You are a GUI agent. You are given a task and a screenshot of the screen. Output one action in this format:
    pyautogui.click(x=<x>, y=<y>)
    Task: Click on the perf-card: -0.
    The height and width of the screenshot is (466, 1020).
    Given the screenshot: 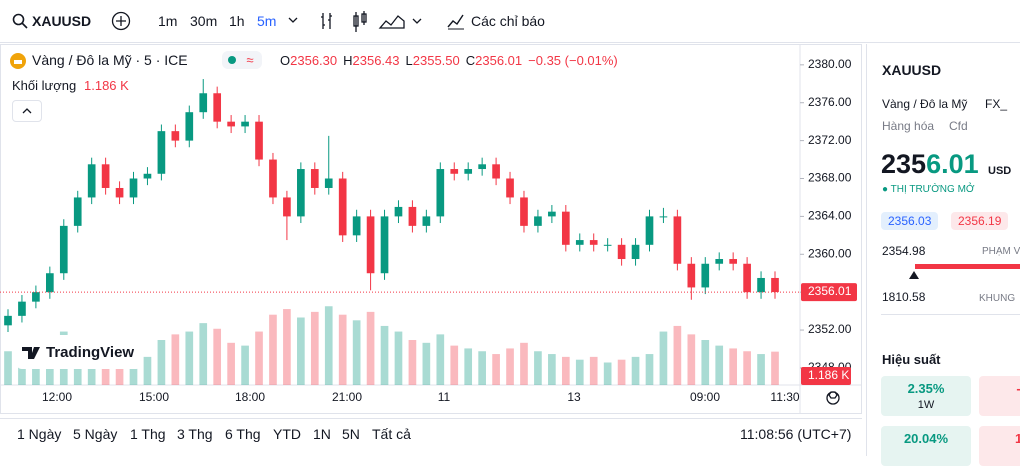 What is the action you would take?
    pyautogui.click(x=999, y=396)
    